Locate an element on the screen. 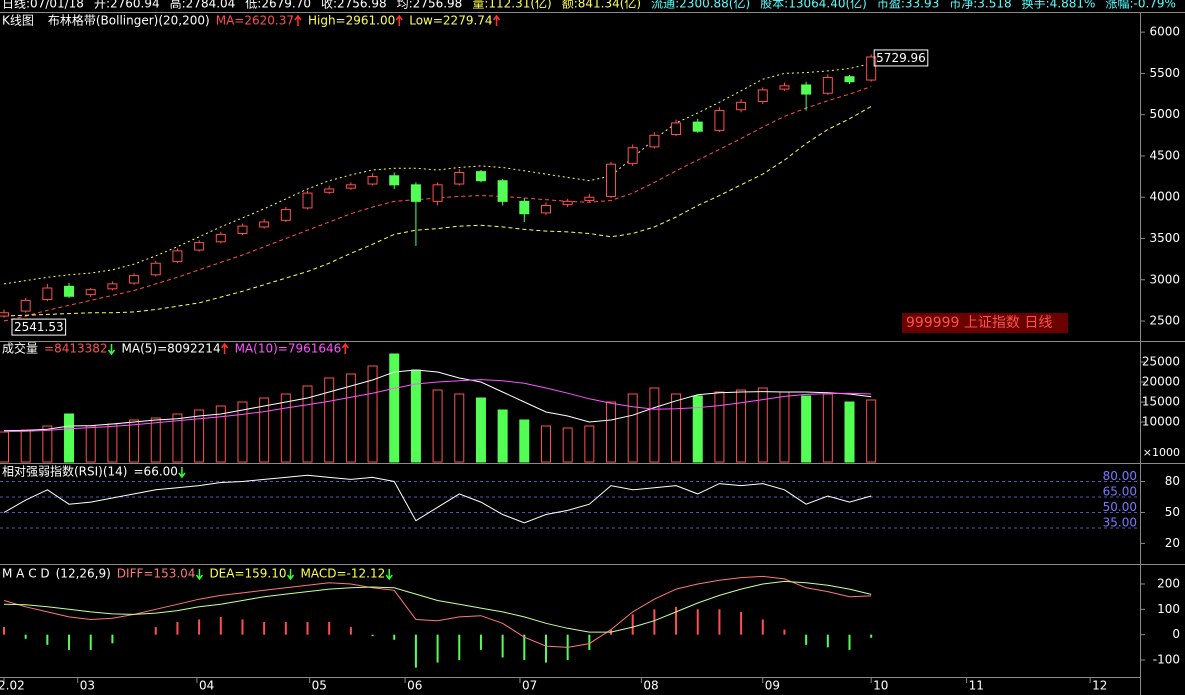  indicator-label: 成交量 is located at coordinates (20, 348).